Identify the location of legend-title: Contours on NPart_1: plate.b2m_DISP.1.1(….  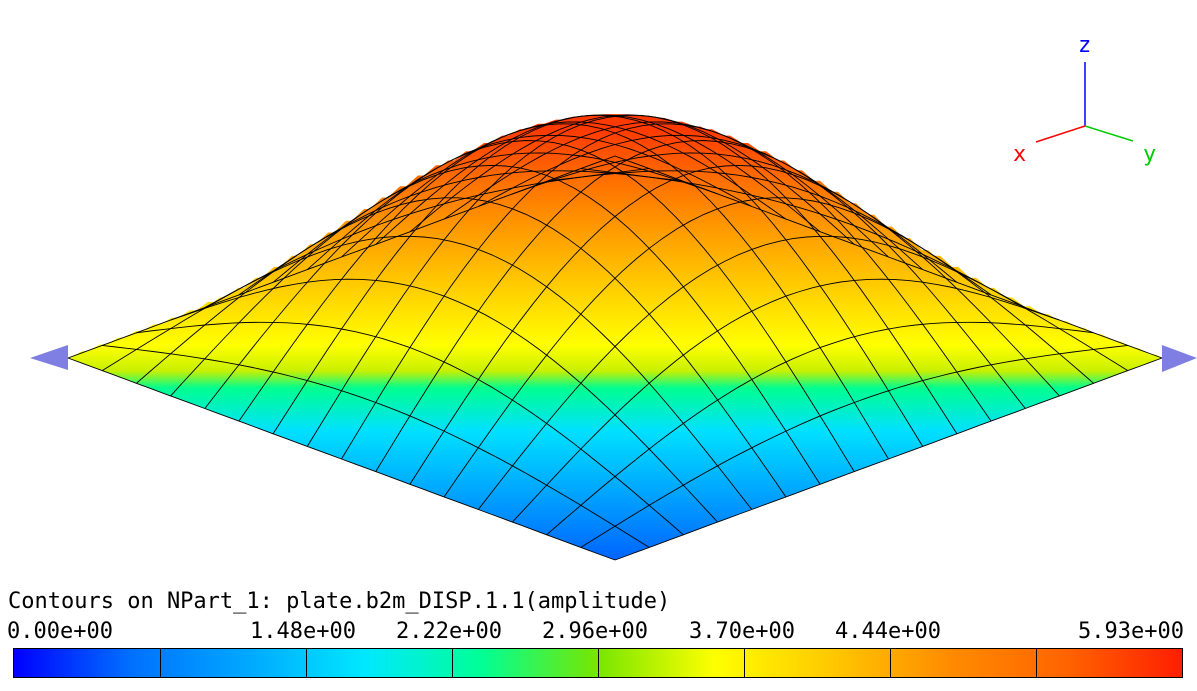
(339, 601).